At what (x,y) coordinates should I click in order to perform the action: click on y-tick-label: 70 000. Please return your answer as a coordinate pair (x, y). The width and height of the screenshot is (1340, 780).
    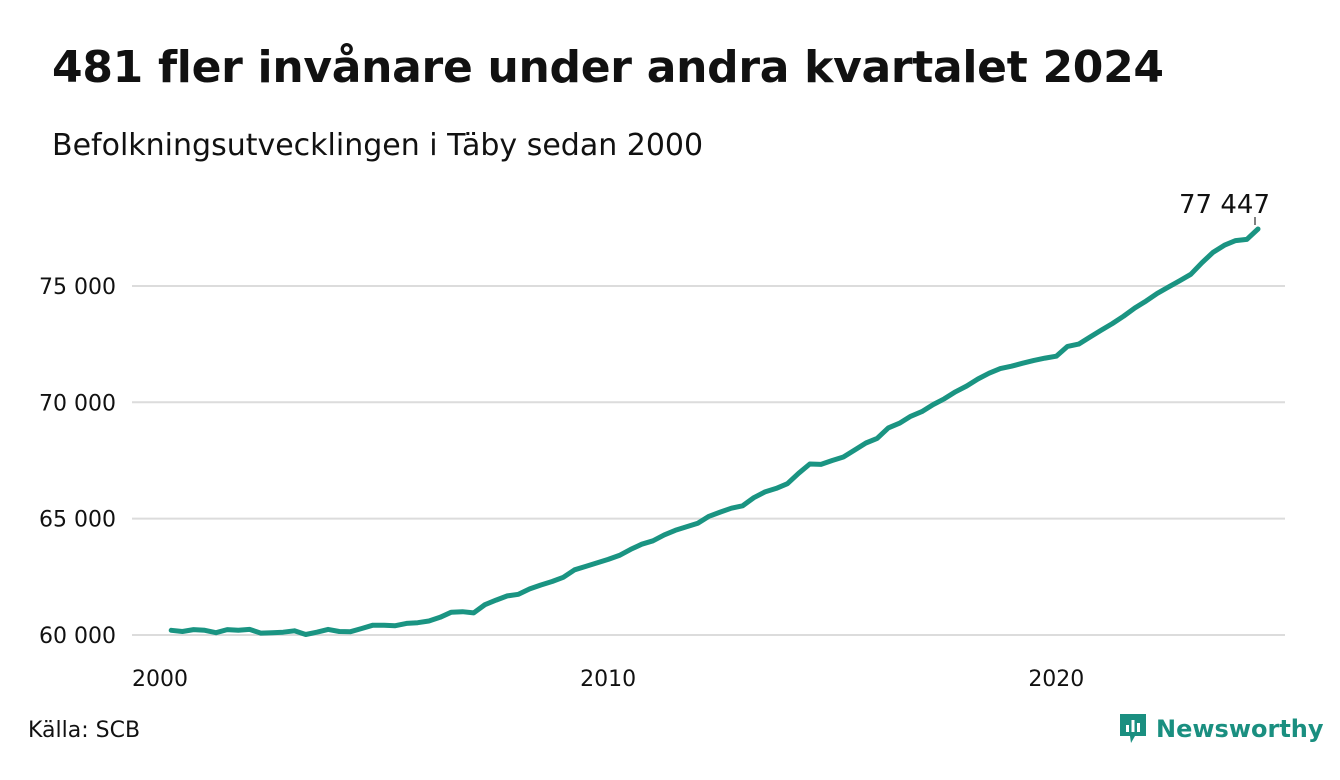
    Looking at the image, I should click on (77, 403).